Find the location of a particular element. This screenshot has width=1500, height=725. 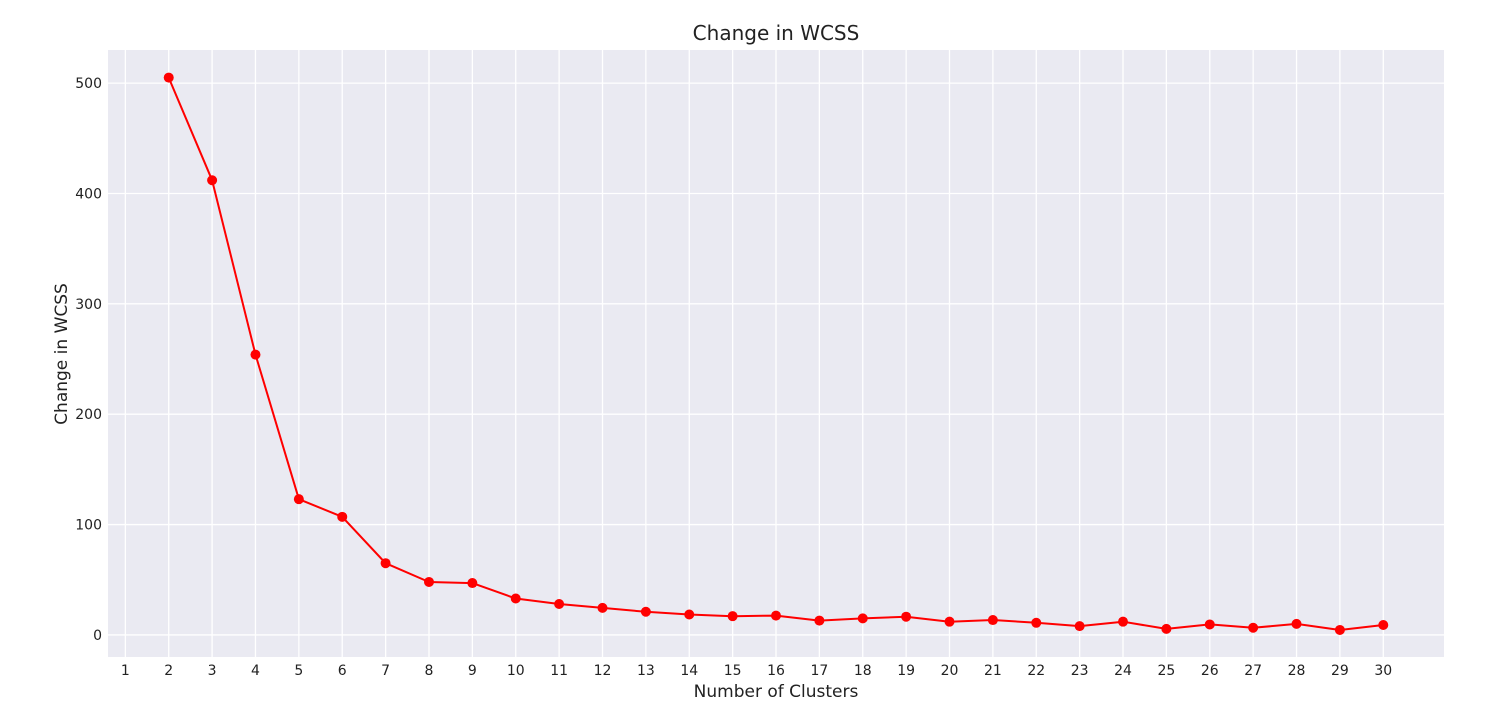

x-tick-label: 10 is located at coordinates (516, 671).